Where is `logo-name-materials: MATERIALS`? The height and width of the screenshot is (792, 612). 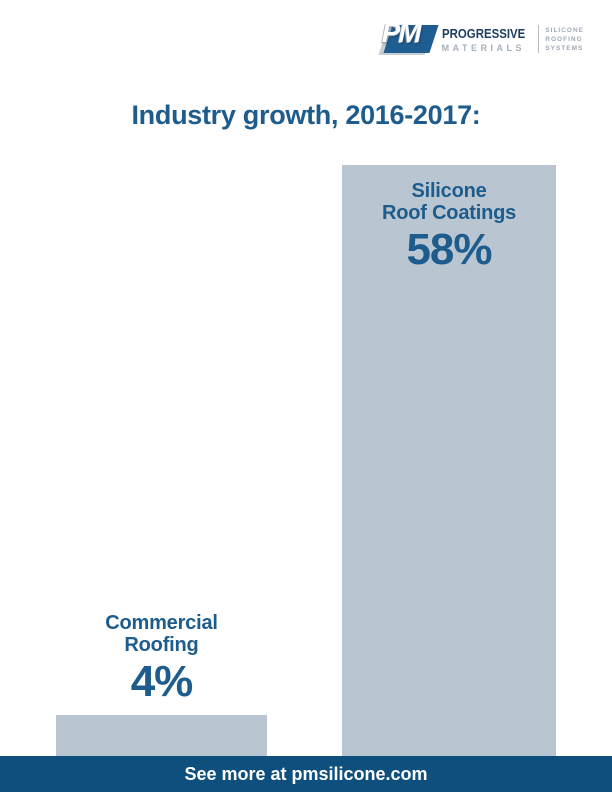
logo-name-materials: MATERIALS is located at coordinates (483, 47).